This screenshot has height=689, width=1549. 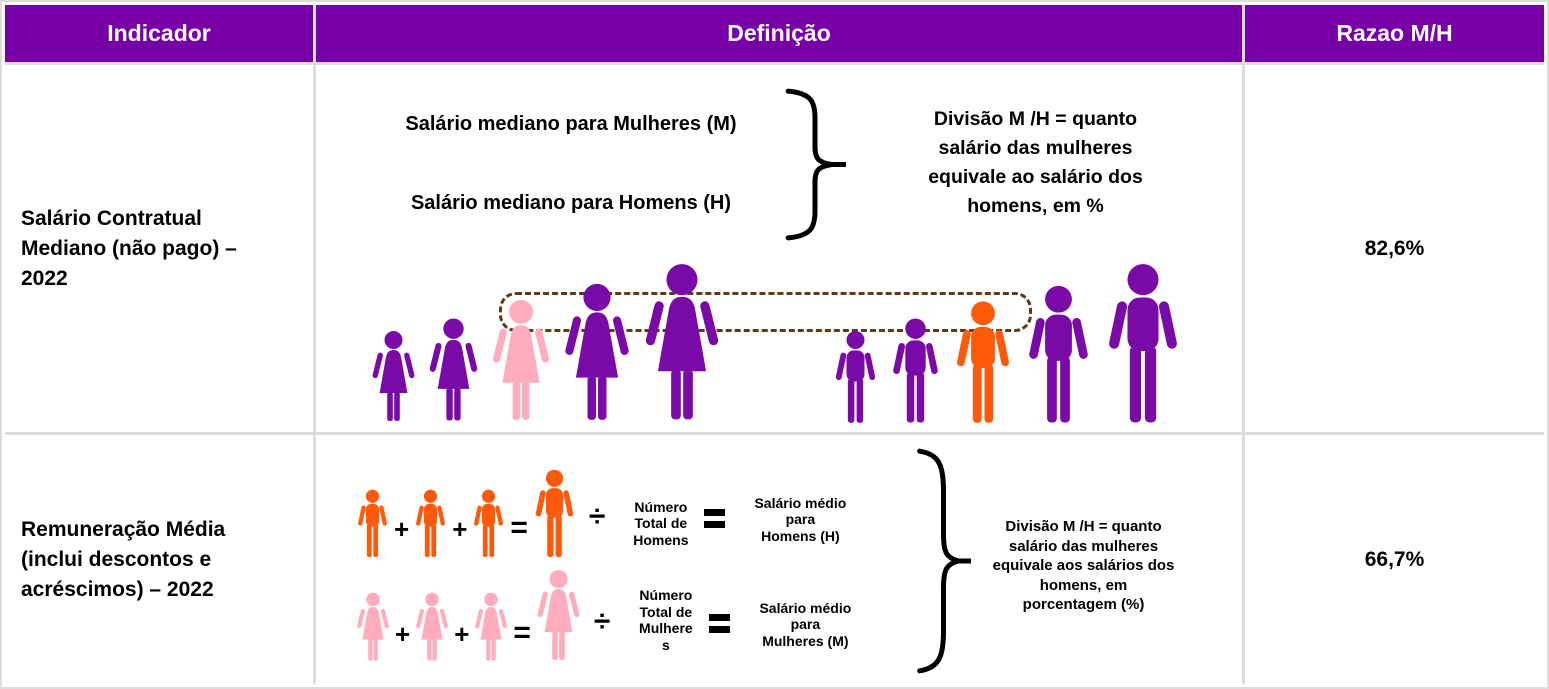 I want to click on man-icon-total, so click(x=554, y=513).